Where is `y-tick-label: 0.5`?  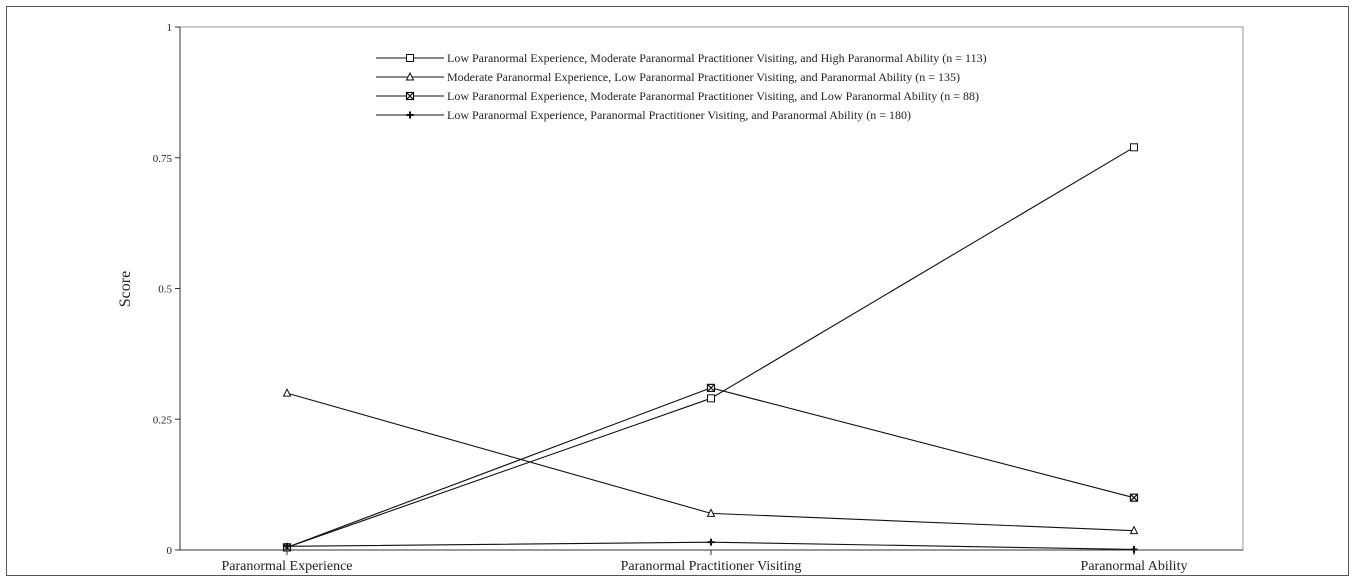 y-tick-label: 0.5 is located at coordinates (165, 290).